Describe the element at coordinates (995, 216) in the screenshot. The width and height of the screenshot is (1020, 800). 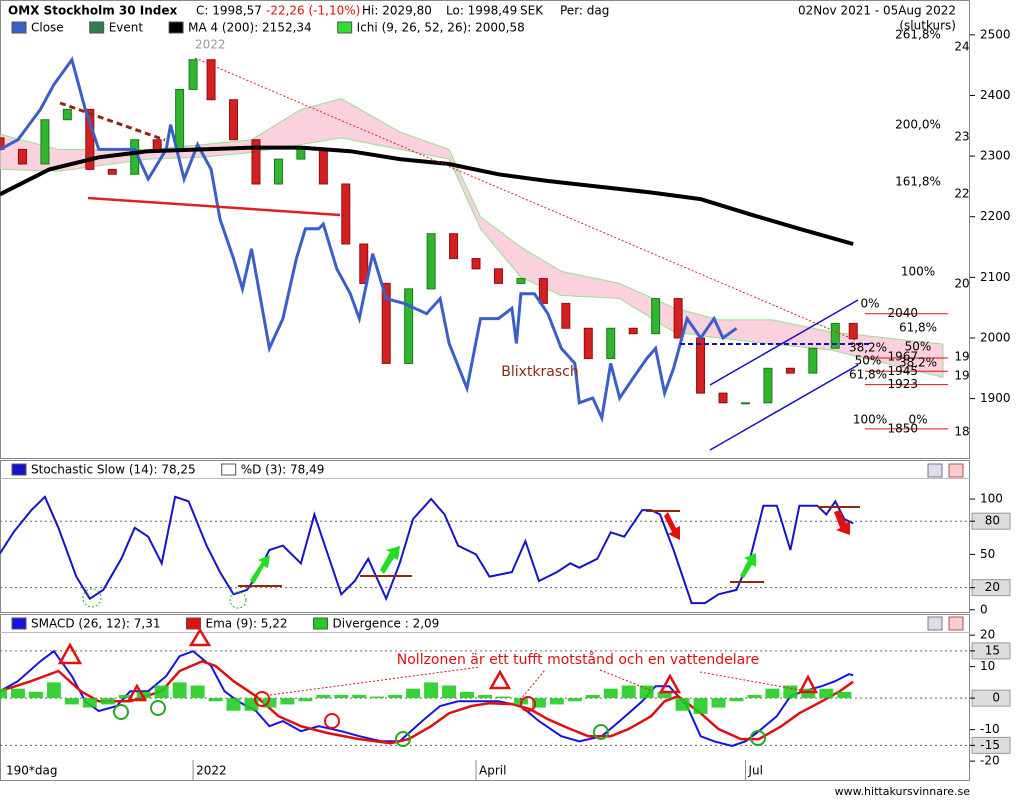
I see `y-tick-label: 2200` at that location.